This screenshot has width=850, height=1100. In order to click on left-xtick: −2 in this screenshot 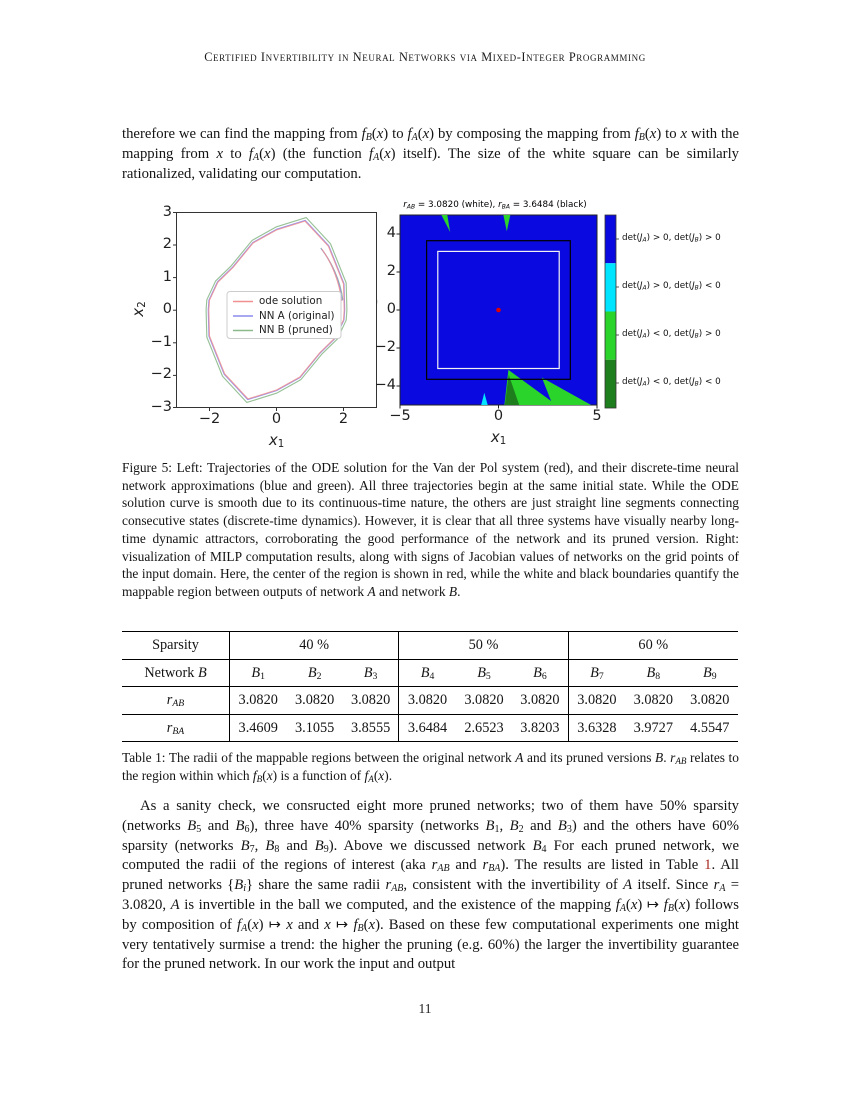, I will do `click(209, 419)`.